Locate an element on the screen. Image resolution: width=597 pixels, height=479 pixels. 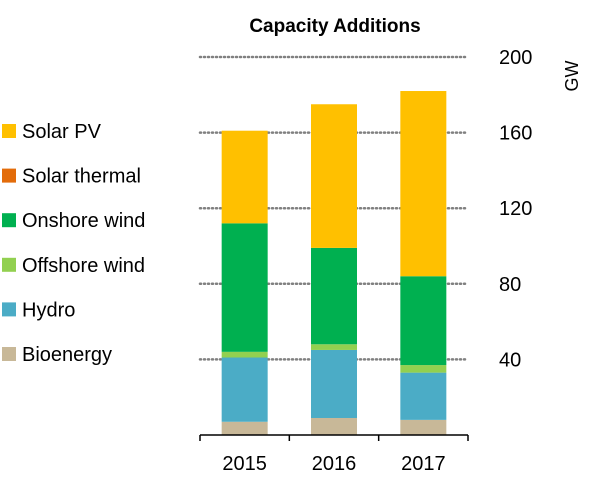
y-tick-label: 120 is located at coordinates (515, 209).